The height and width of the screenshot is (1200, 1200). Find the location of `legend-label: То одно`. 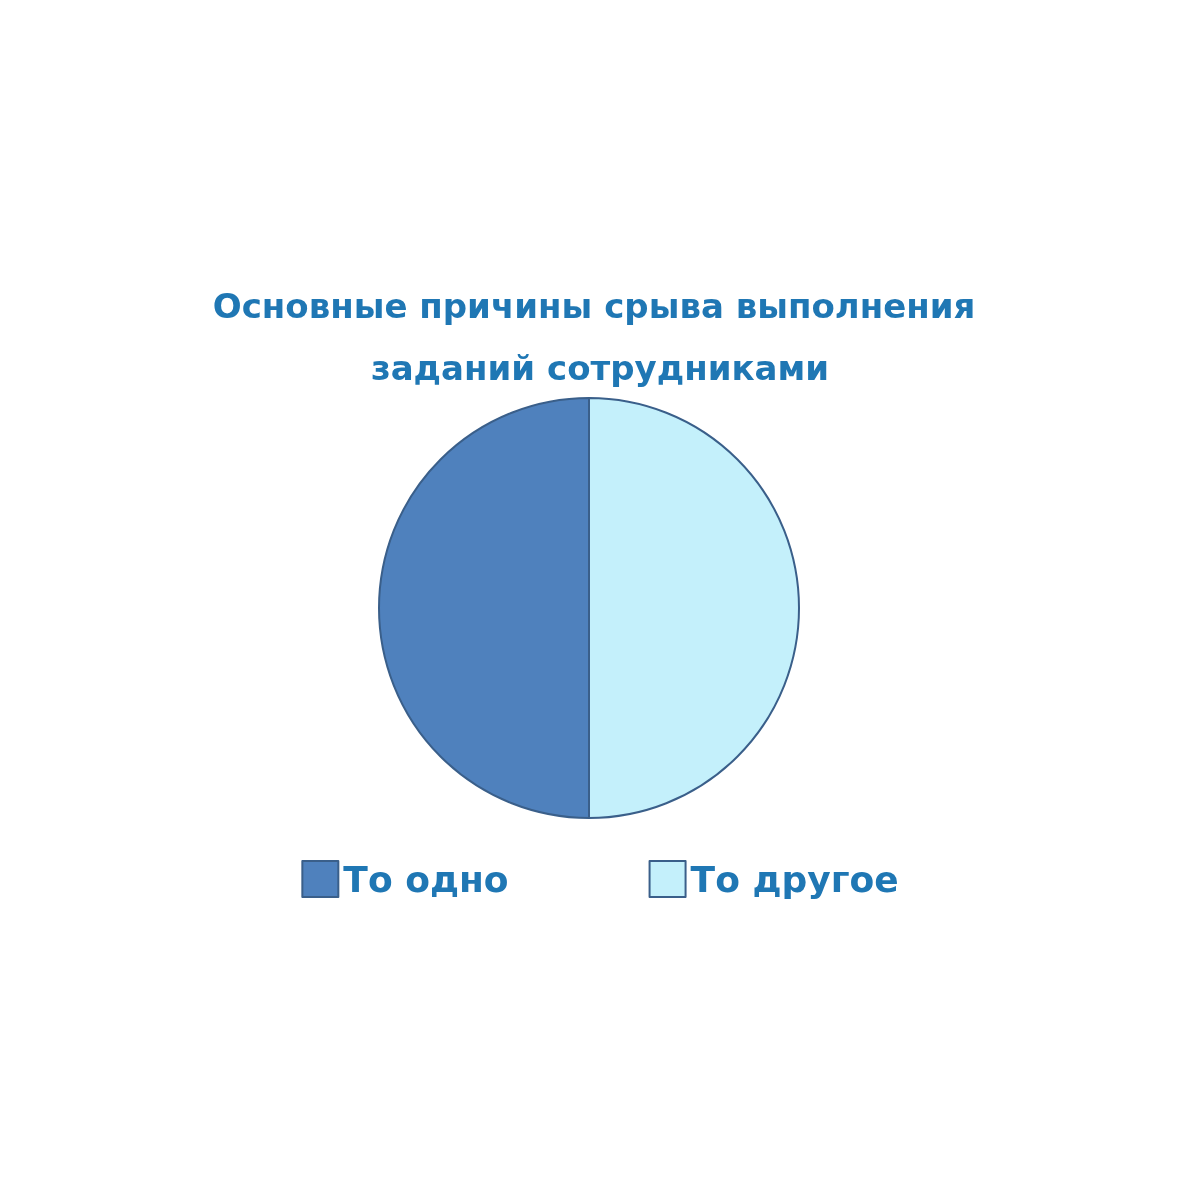

legend-label: То одно is located at coordinates (426, 879).